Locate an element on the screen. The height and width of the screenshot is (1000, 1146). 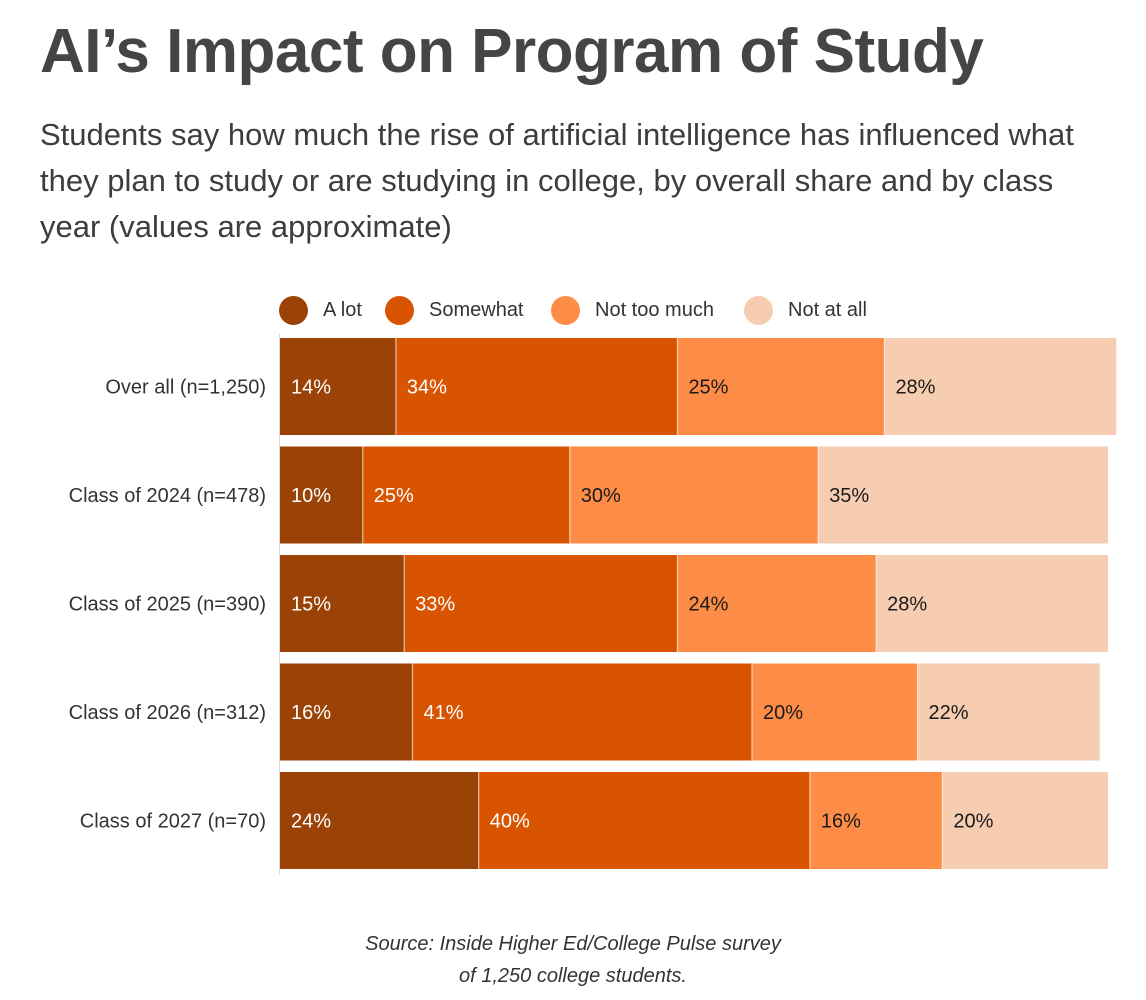
data-label: 40% is located at coordinates (510, 822).